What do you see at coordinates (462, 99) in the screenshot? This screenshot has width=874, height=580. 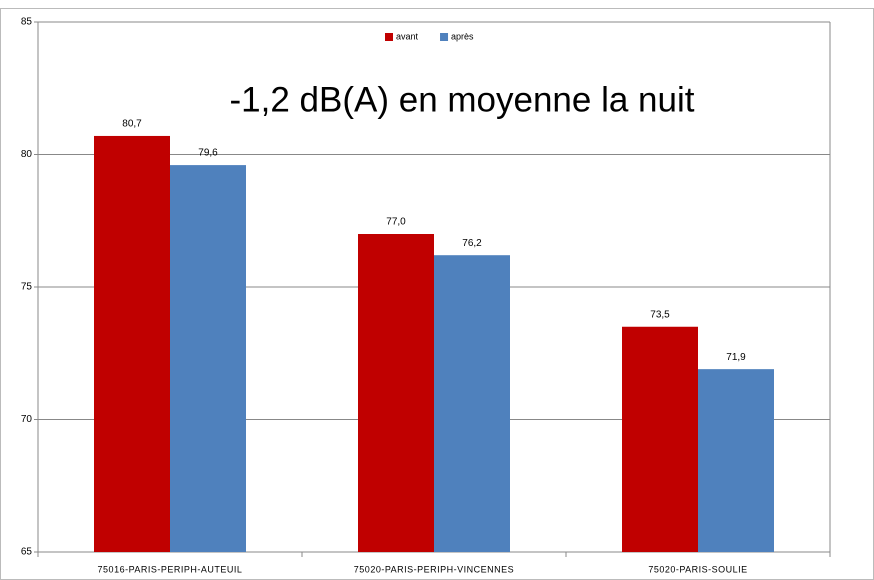 I see `annotation: -1,2 dB(A) en moyenne la nuit` at bounding box center [462, 99].